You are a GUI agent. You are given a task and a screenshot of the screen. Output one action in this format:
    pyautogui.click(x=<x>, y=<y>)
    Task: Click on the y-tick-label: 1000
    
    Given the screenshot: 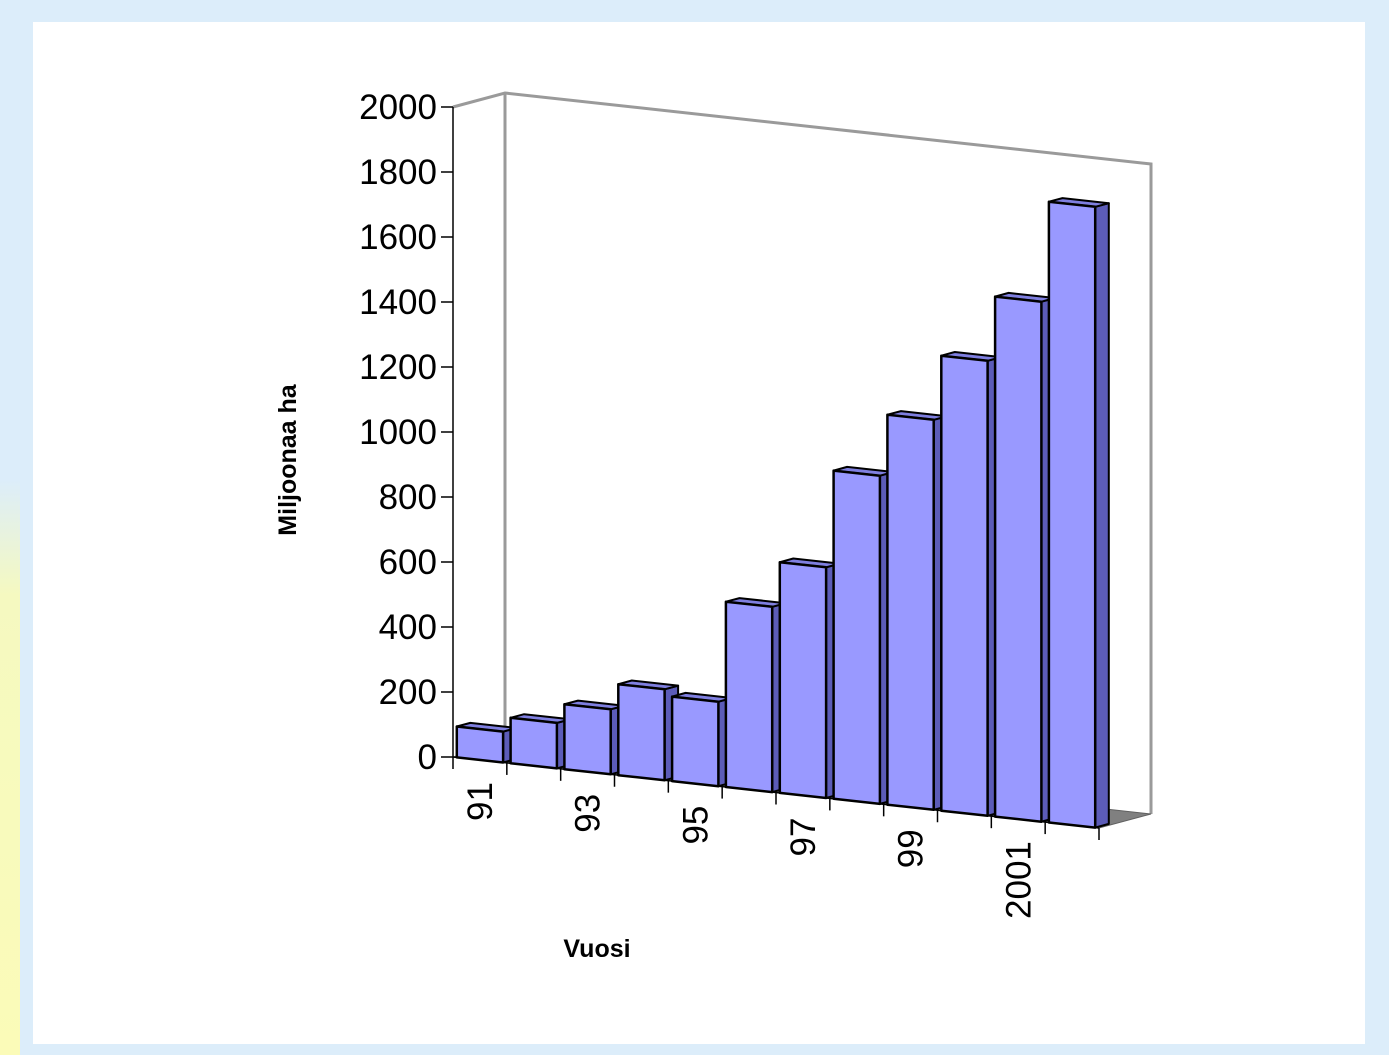 What is the action you would take?
    pyautogui.click(x=398, y=432)
    